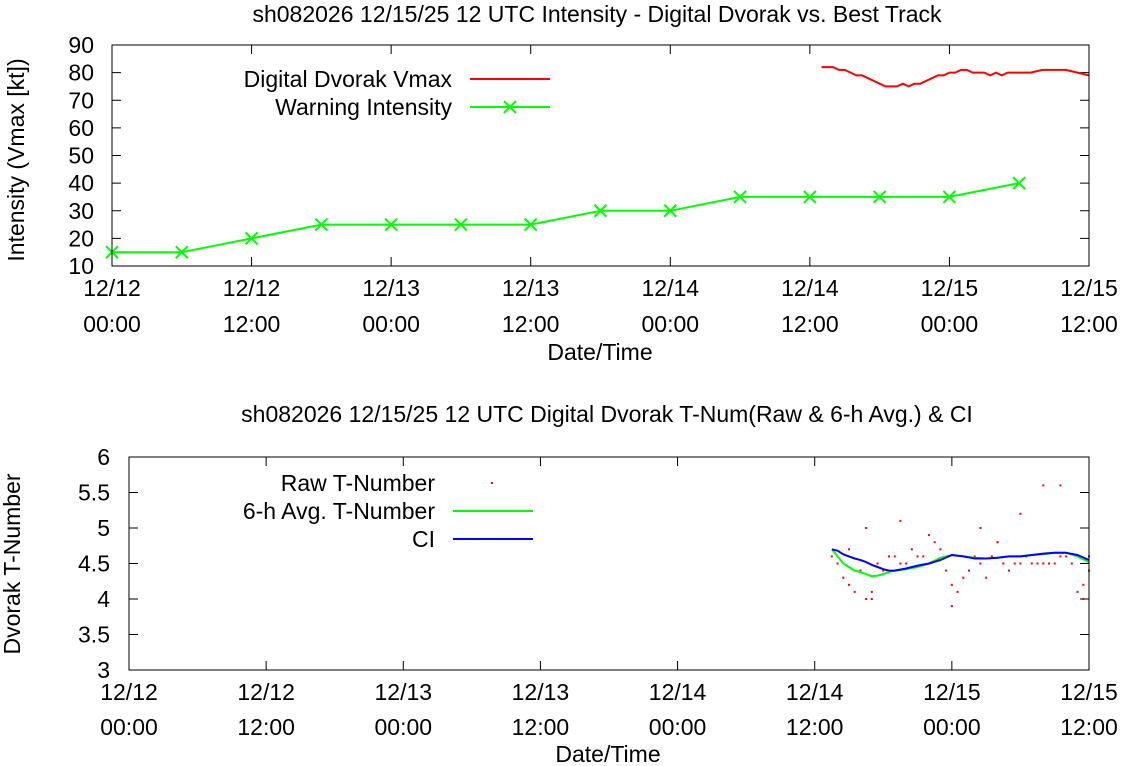  What do you see at coordinates (510, 107) in the screenshot?
I see `legend-marker-warning-intensity` at bounding box center [510, 107].